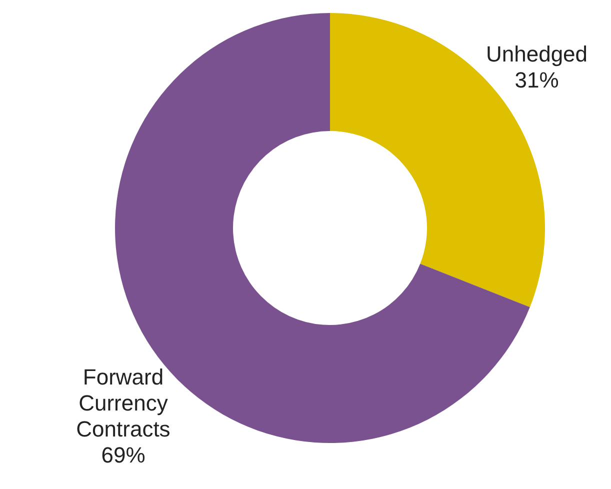  Describe the element at coordinates (537, 53) in the screenshot. I see `slice-label: Unhedged` at that location.